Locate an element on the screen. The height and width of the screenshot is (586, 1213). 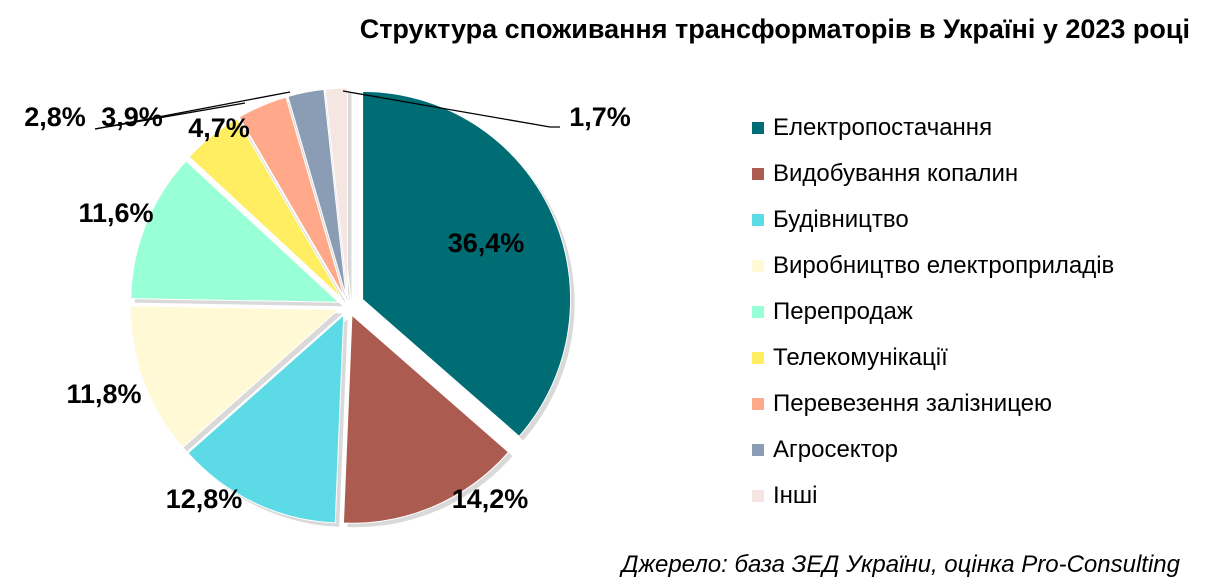
data-label-4: 11,8% is located at coordinates (103, 394).